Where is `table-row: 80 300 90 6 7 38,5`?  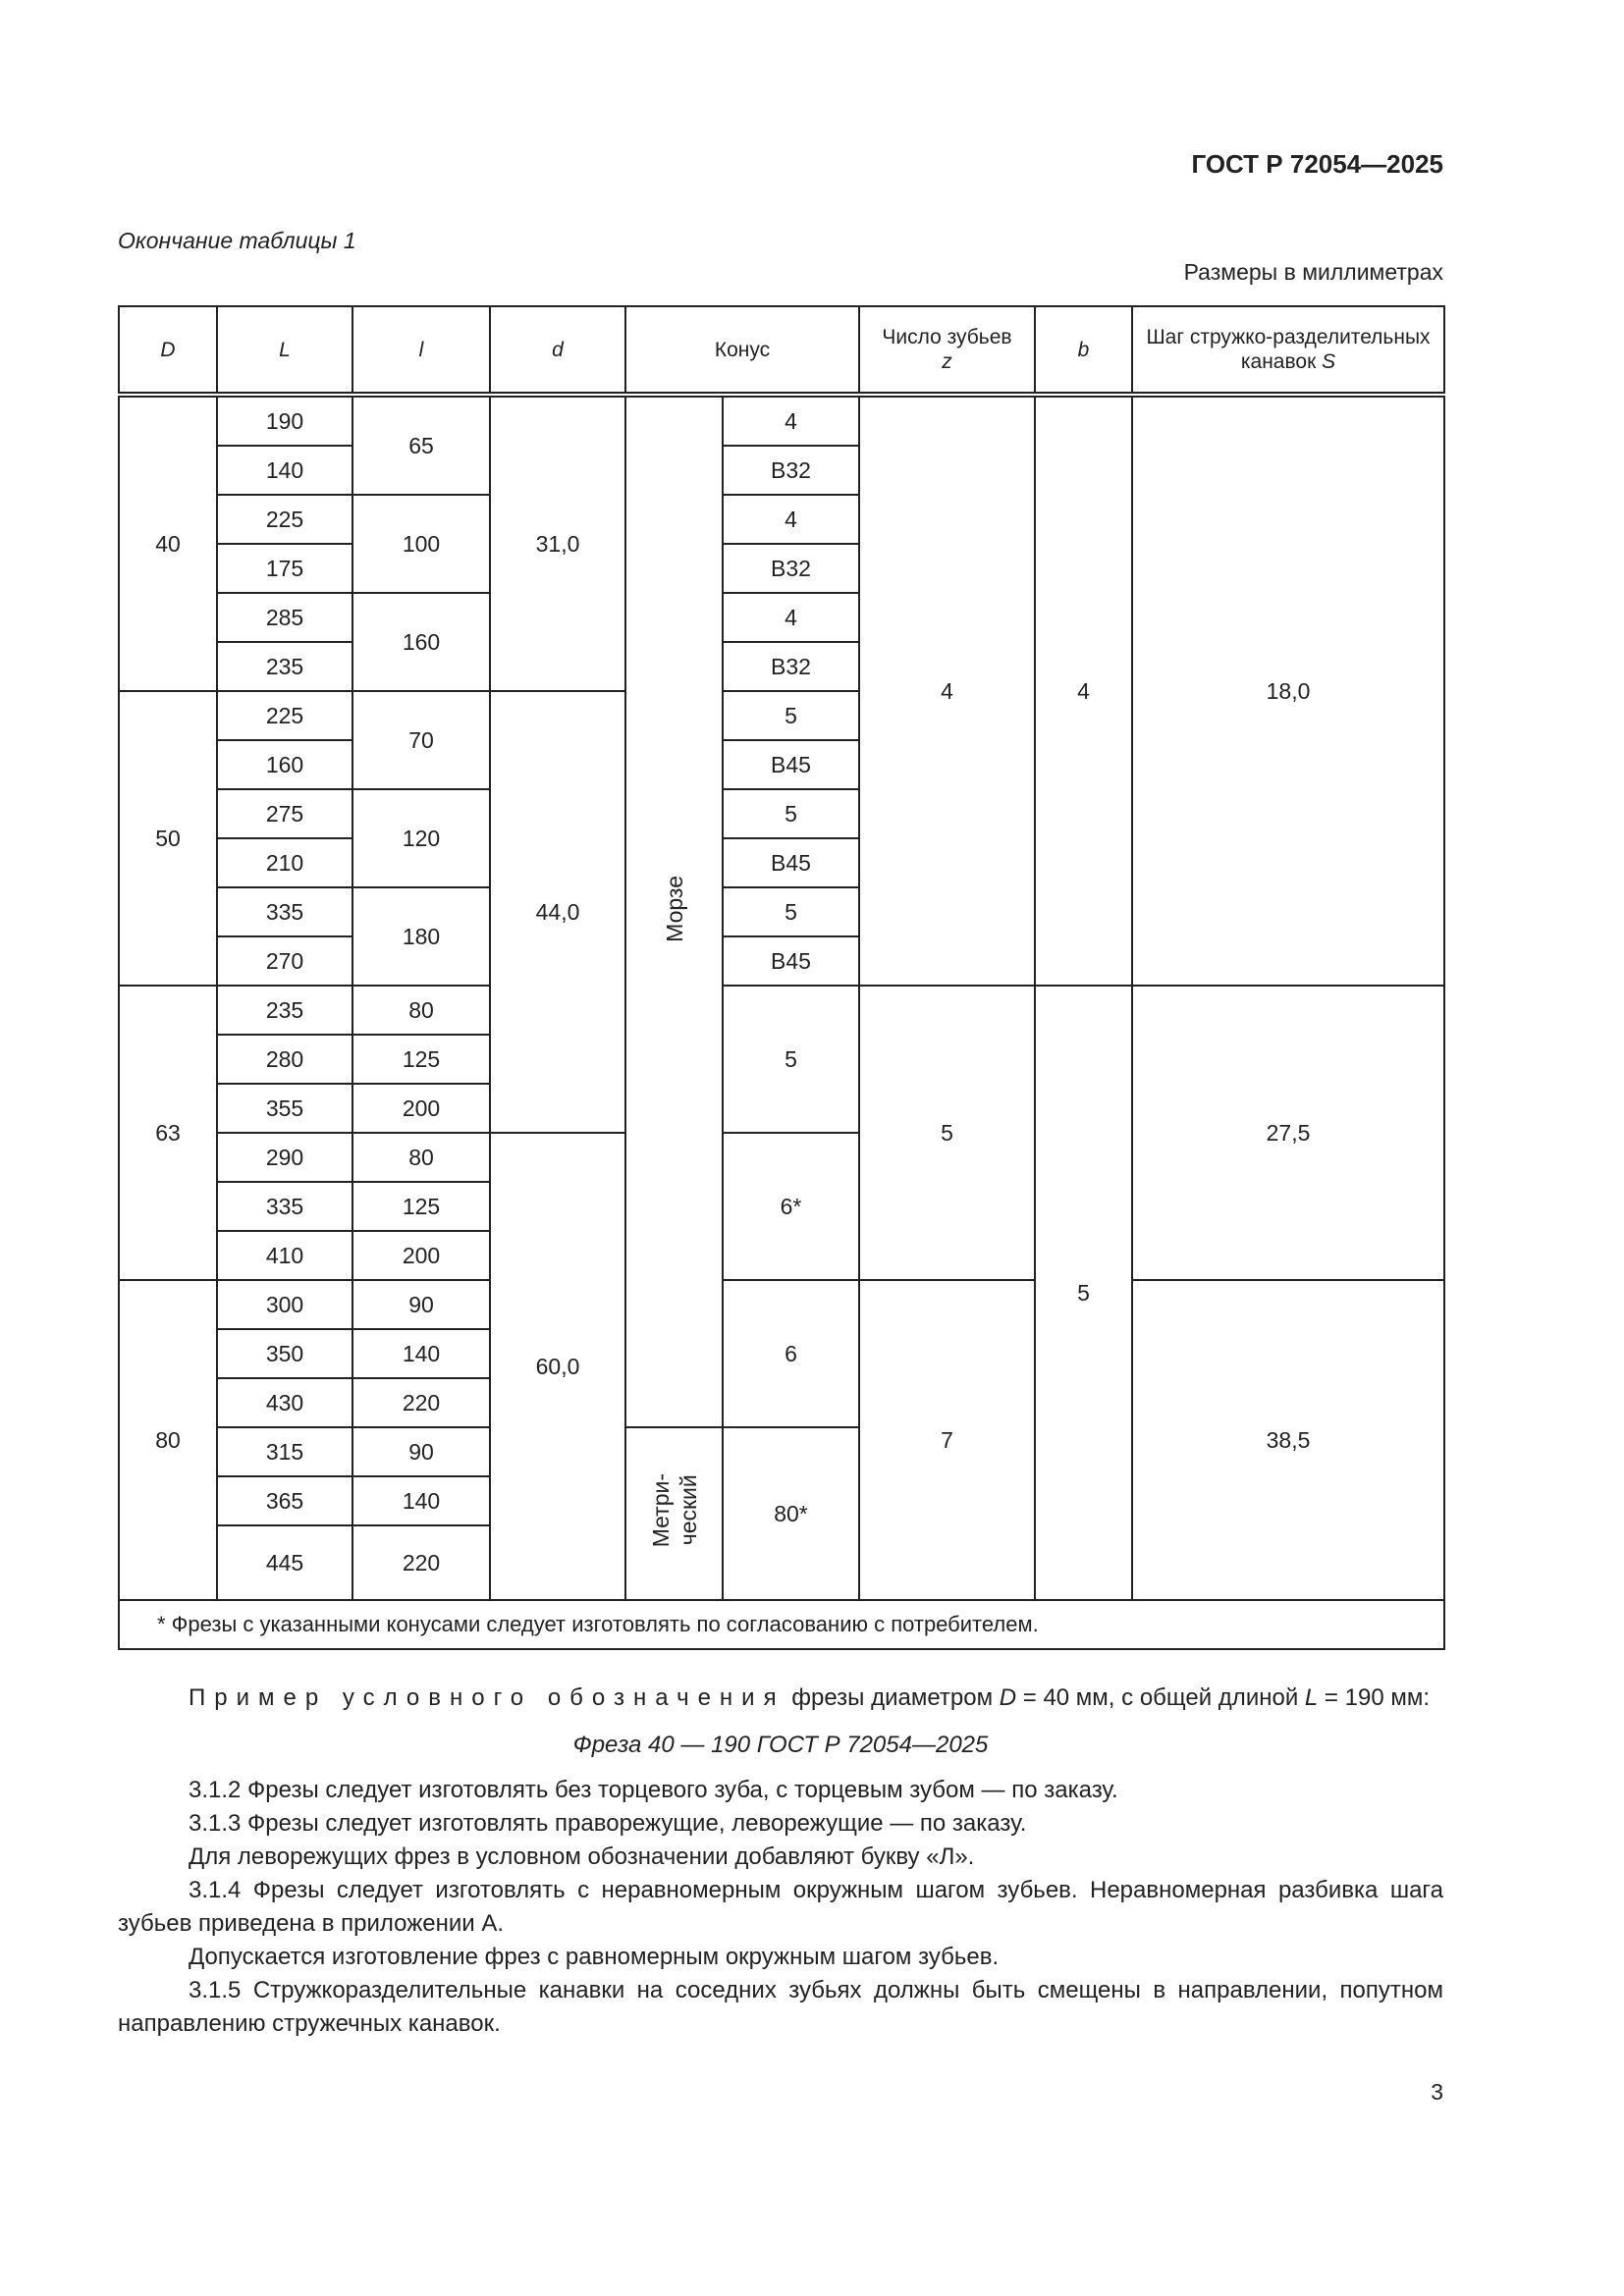 table-row: 80 300 90 6 7 38,5 is located at coordinates (781, 1440).